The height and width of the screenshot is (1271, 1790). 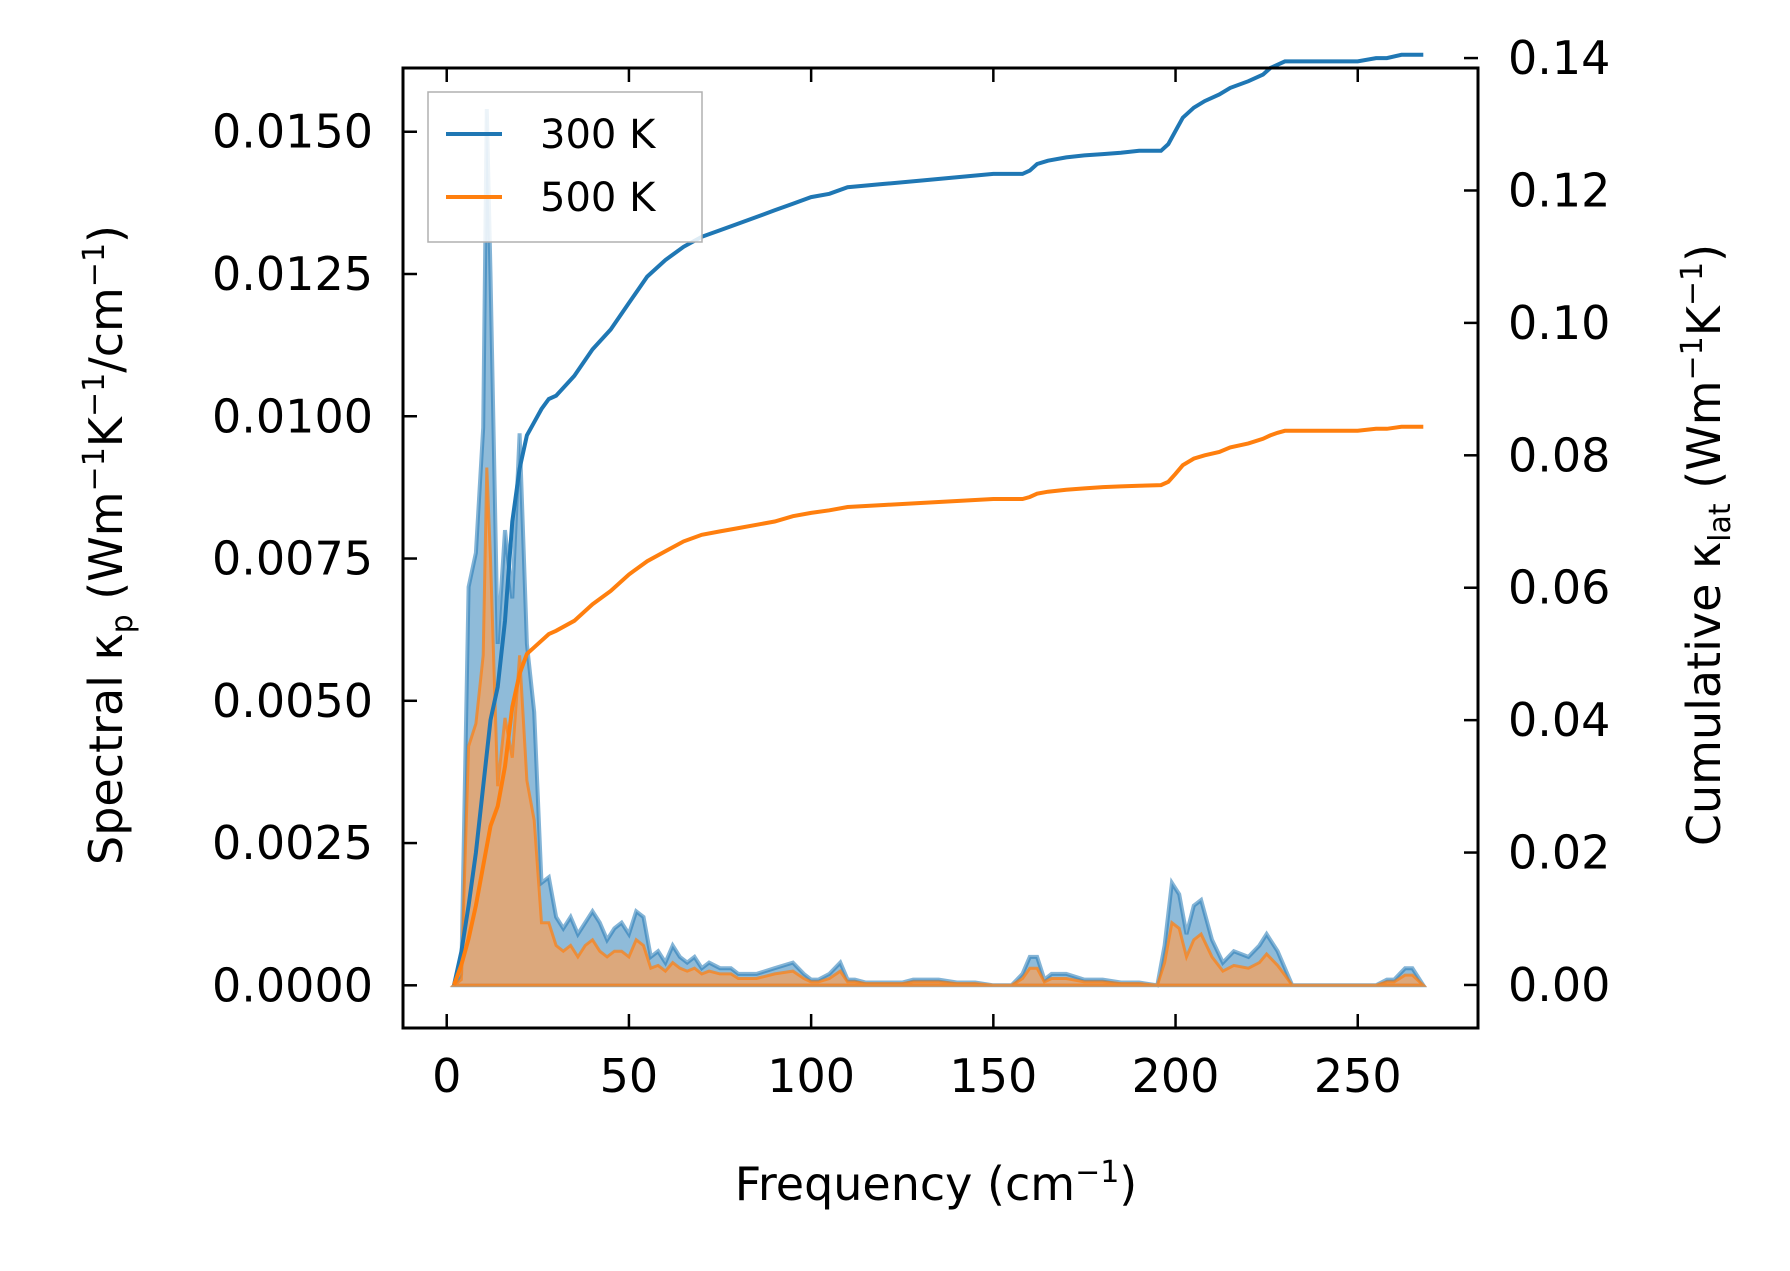 What do you see at coordinates (598, 198) in the screenshot?
I see `legend-label: 500 K` at bounding box center [598, 198].